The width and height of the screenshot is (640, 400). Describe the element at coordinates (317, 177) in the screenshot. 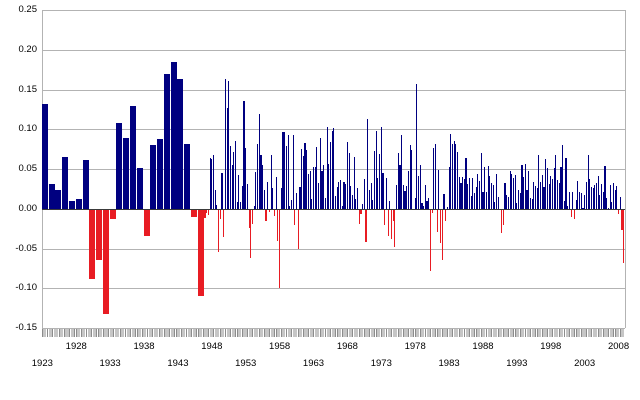

I see `bar-1963Q3` at that location.